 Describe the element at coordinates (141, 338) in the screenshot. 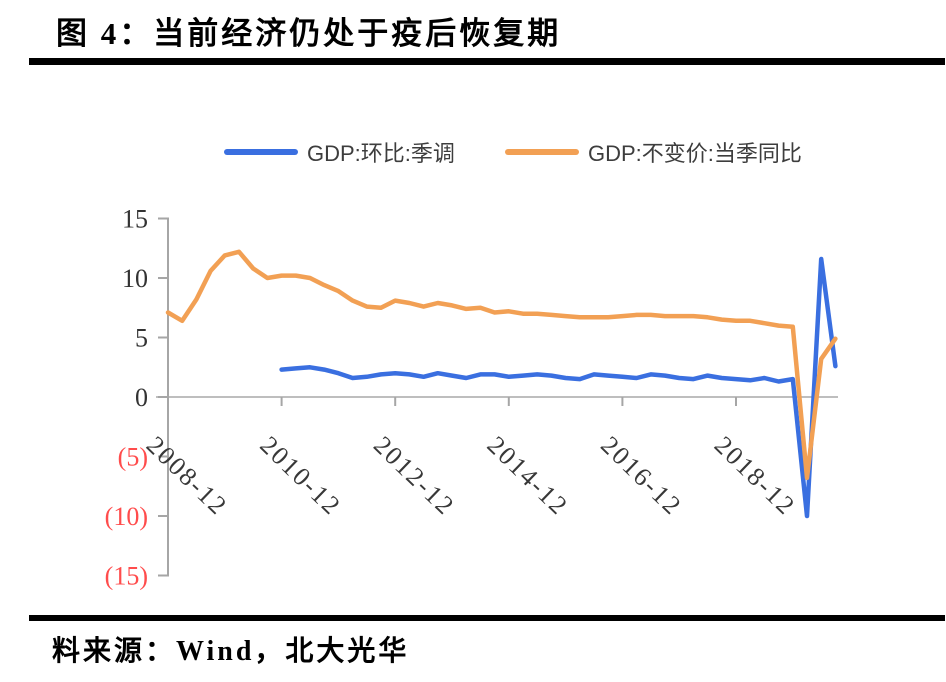

I see `y-tick-label: 5` at that location.